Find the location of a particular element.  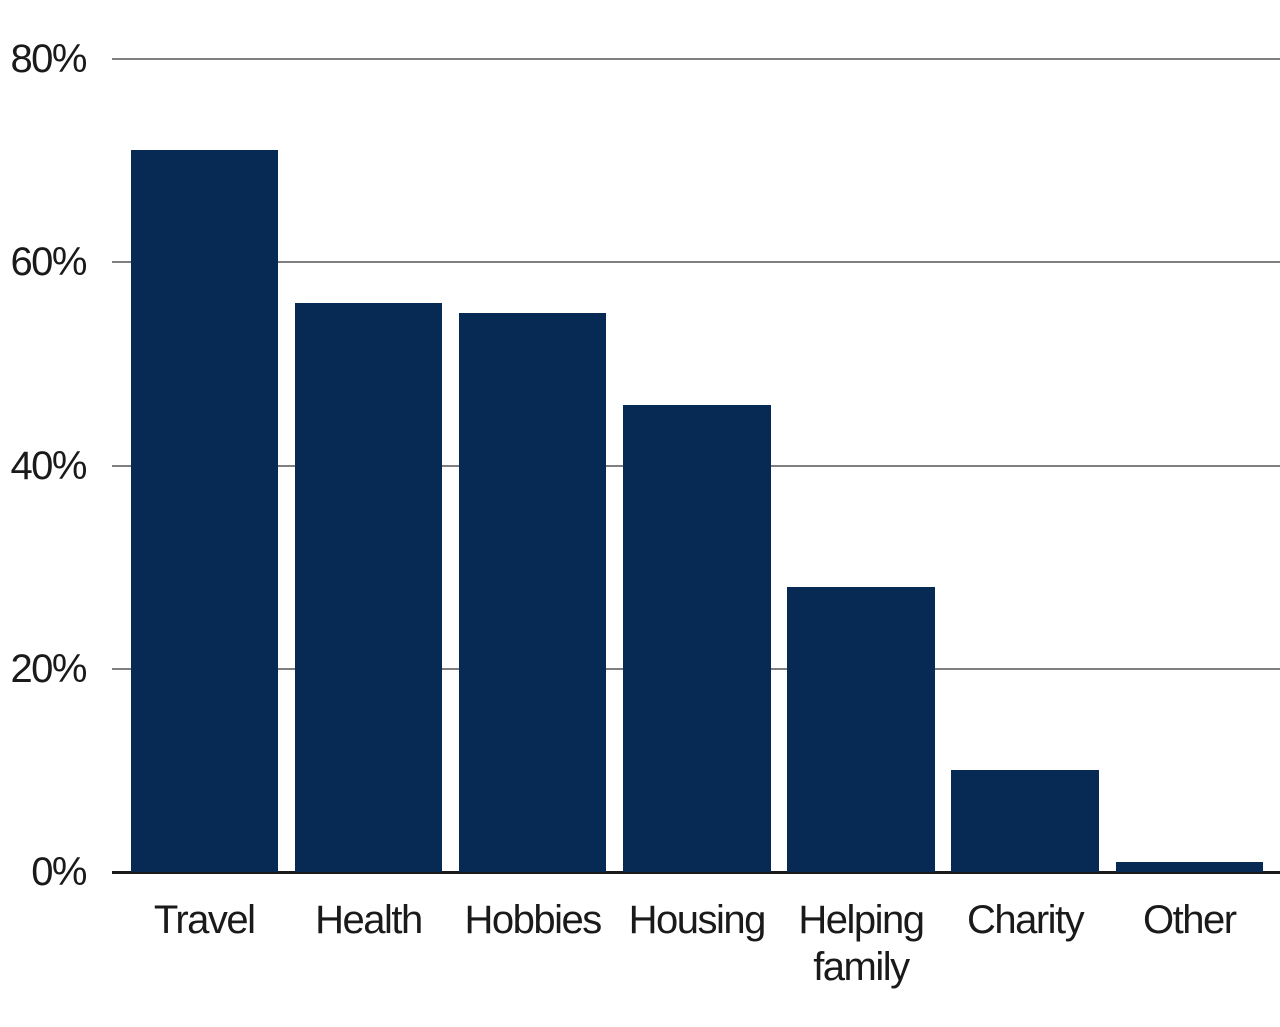

bar-health is located at coordinates (368, 587).